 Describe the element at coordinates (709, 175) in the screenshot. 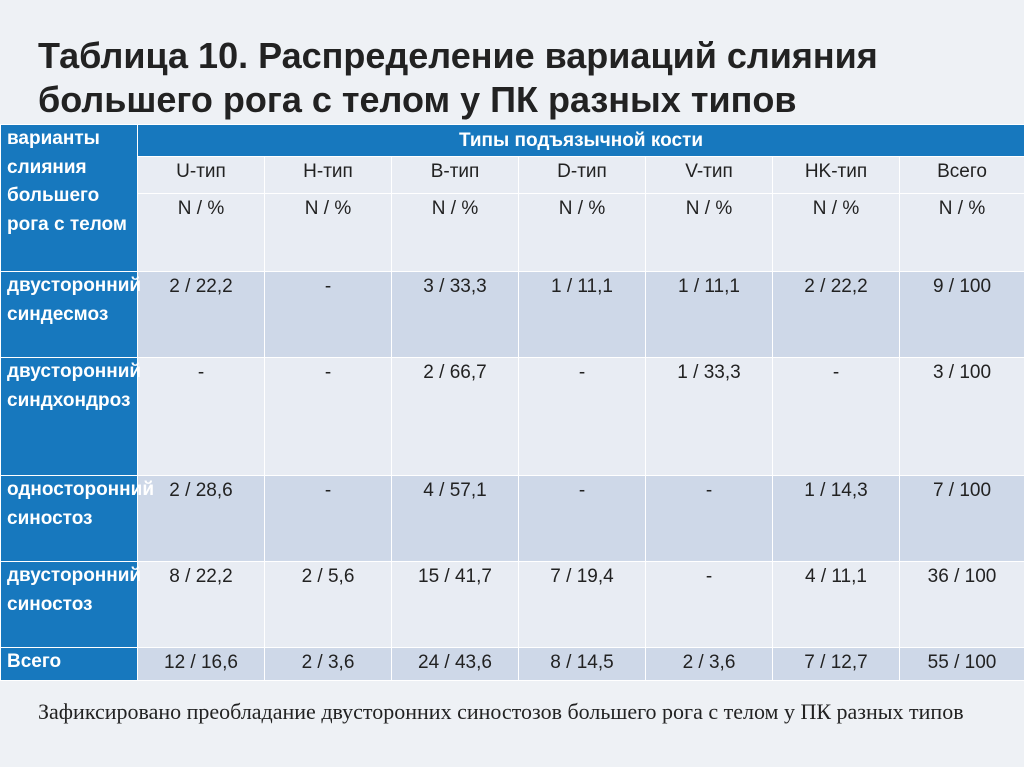

I see `type-header: V-тип` at that location.